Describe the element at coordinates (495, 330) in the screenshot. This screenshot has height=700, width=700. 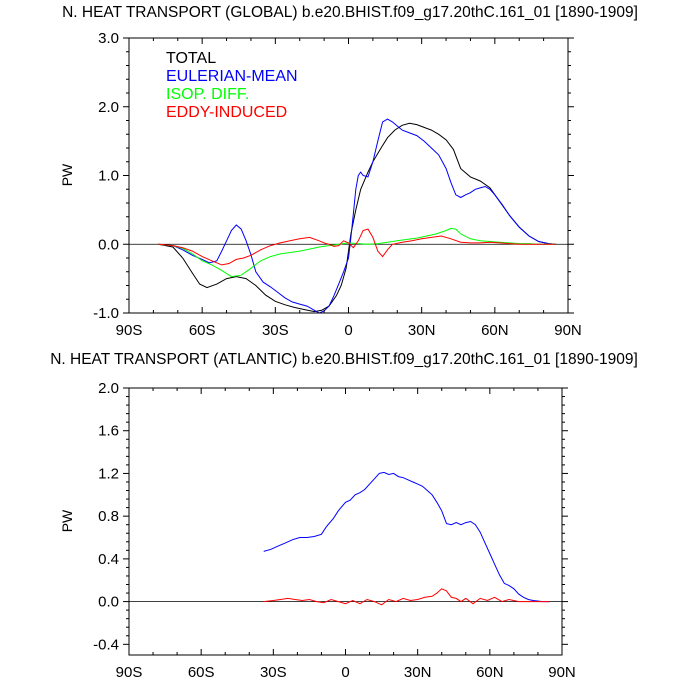
I see `global-x-tick-label: 60N` at that location.